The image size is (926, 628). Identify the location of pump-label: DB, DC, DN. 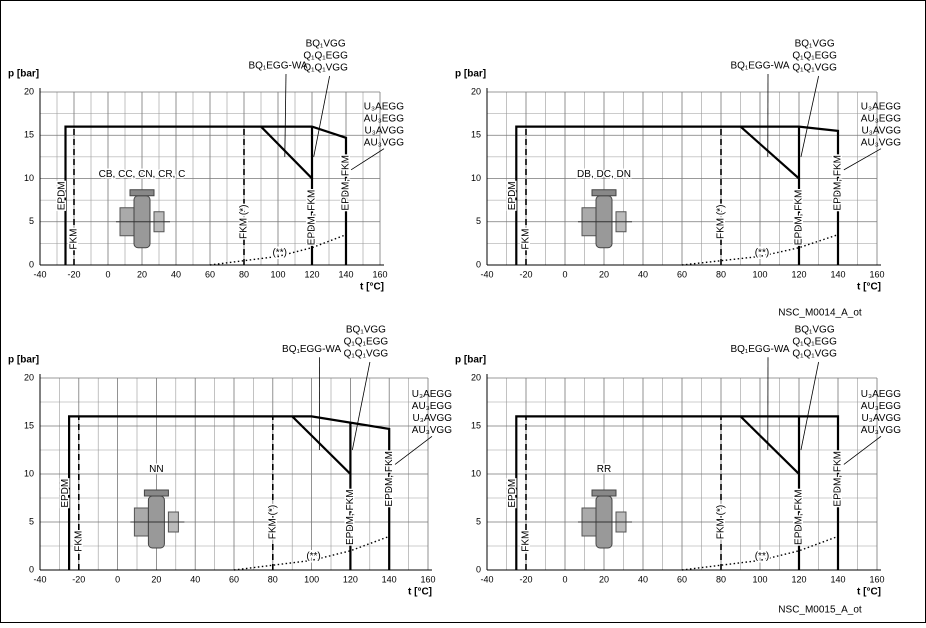
(604, 174).